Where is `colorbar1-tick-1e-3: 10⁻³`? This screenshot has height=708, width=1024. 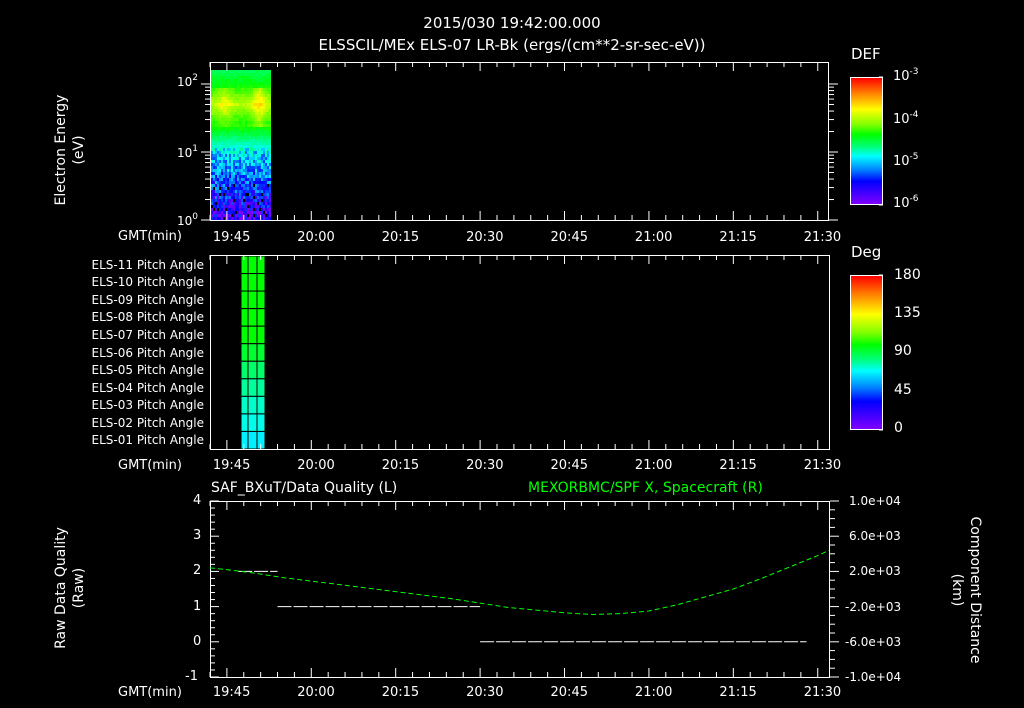
colorbar1-tick-1e-3: 10⁻³ is located at coordinates (906, 75).